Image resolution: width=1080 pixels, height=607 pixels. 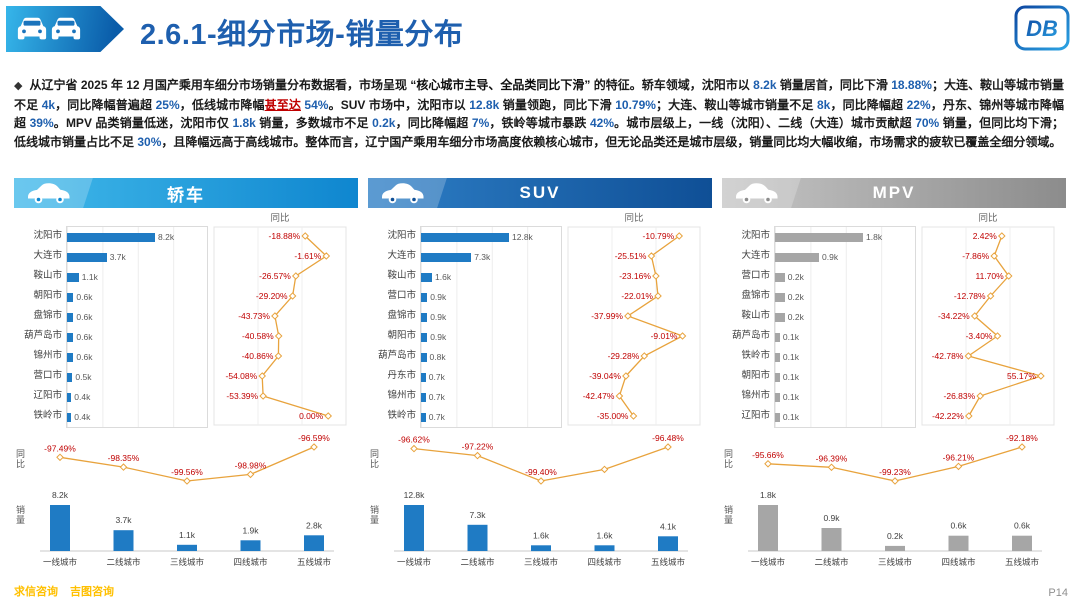 I want to click on svg-text: -42.47%, so click(x=599, y=396).